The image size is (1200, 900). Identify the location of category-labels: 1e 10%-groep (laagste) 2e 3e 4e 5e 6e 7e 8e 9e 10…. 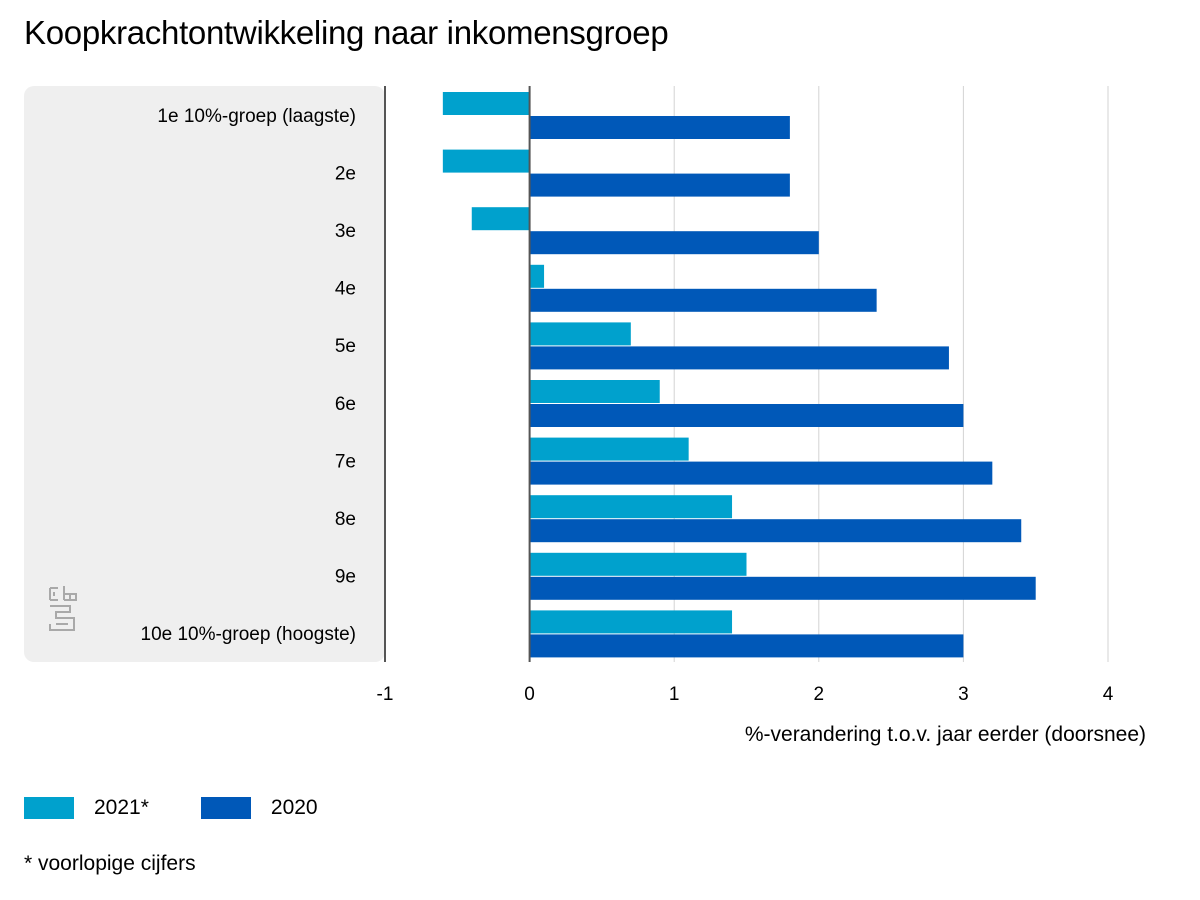
(248, 375).